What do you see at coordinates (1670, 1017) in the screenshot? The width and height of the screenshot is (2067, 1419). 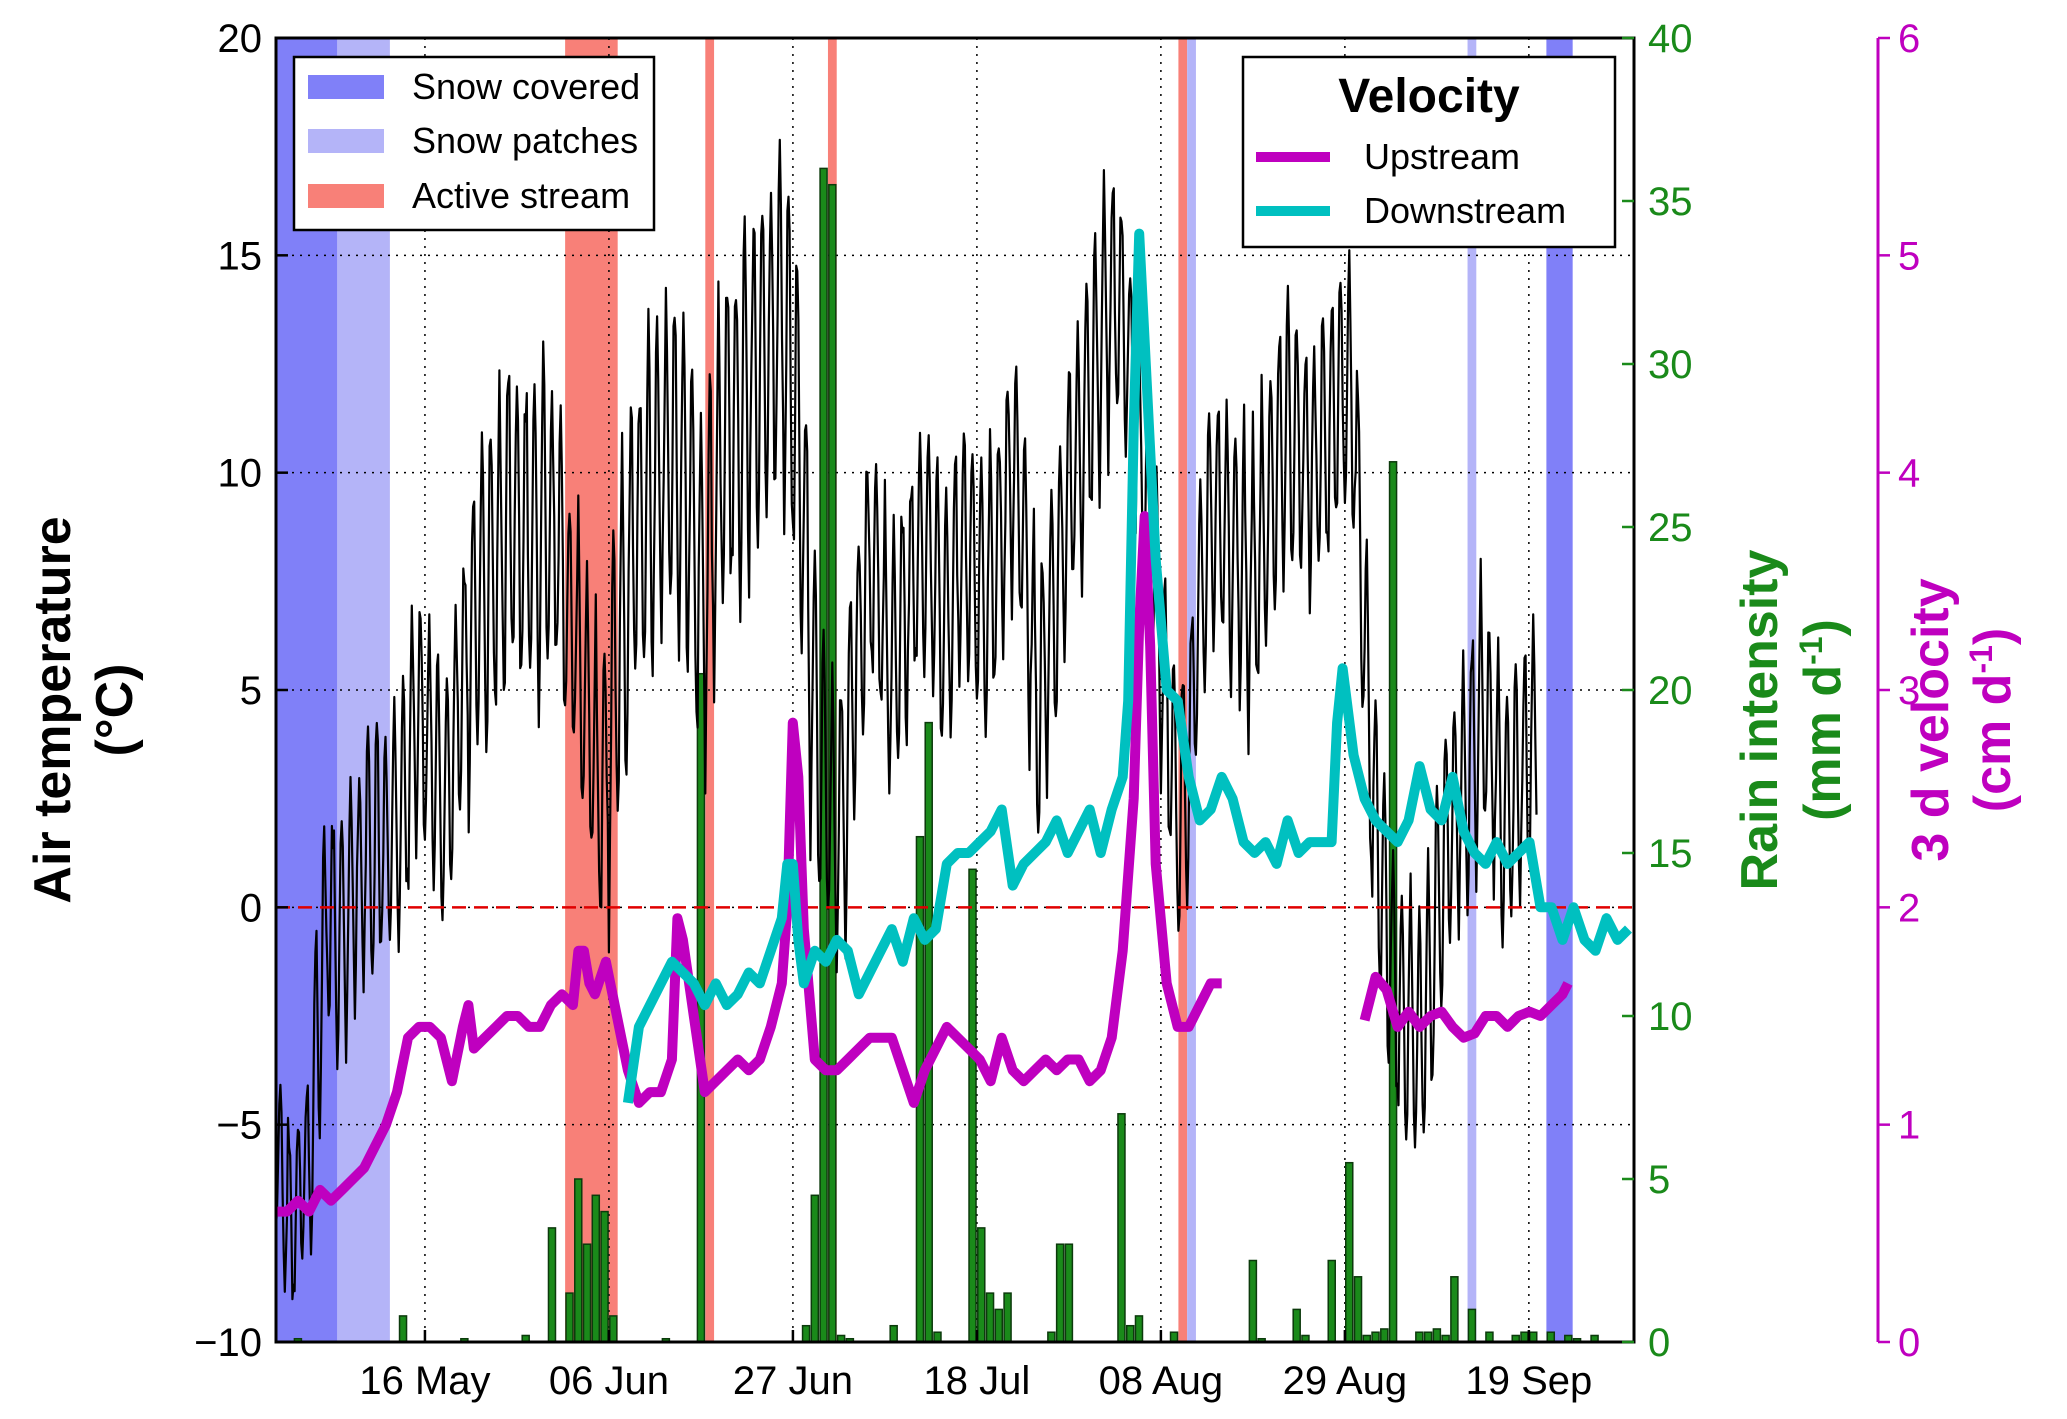 I see `rain-tick-label-2: 10` at bounding box center [1670, 1017].